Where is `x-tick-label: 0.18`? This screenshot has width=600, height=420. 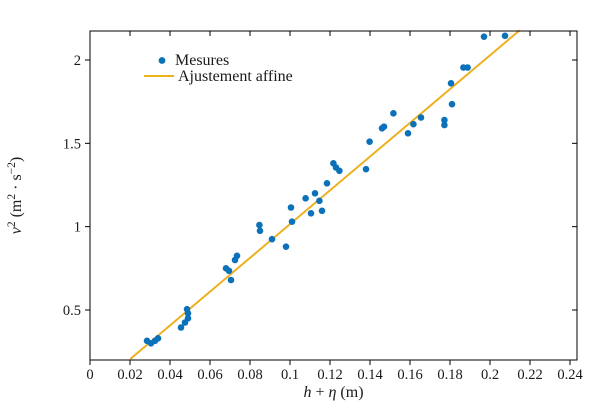
x-tick-label: 0.18 is located at coordinates (449, 375).